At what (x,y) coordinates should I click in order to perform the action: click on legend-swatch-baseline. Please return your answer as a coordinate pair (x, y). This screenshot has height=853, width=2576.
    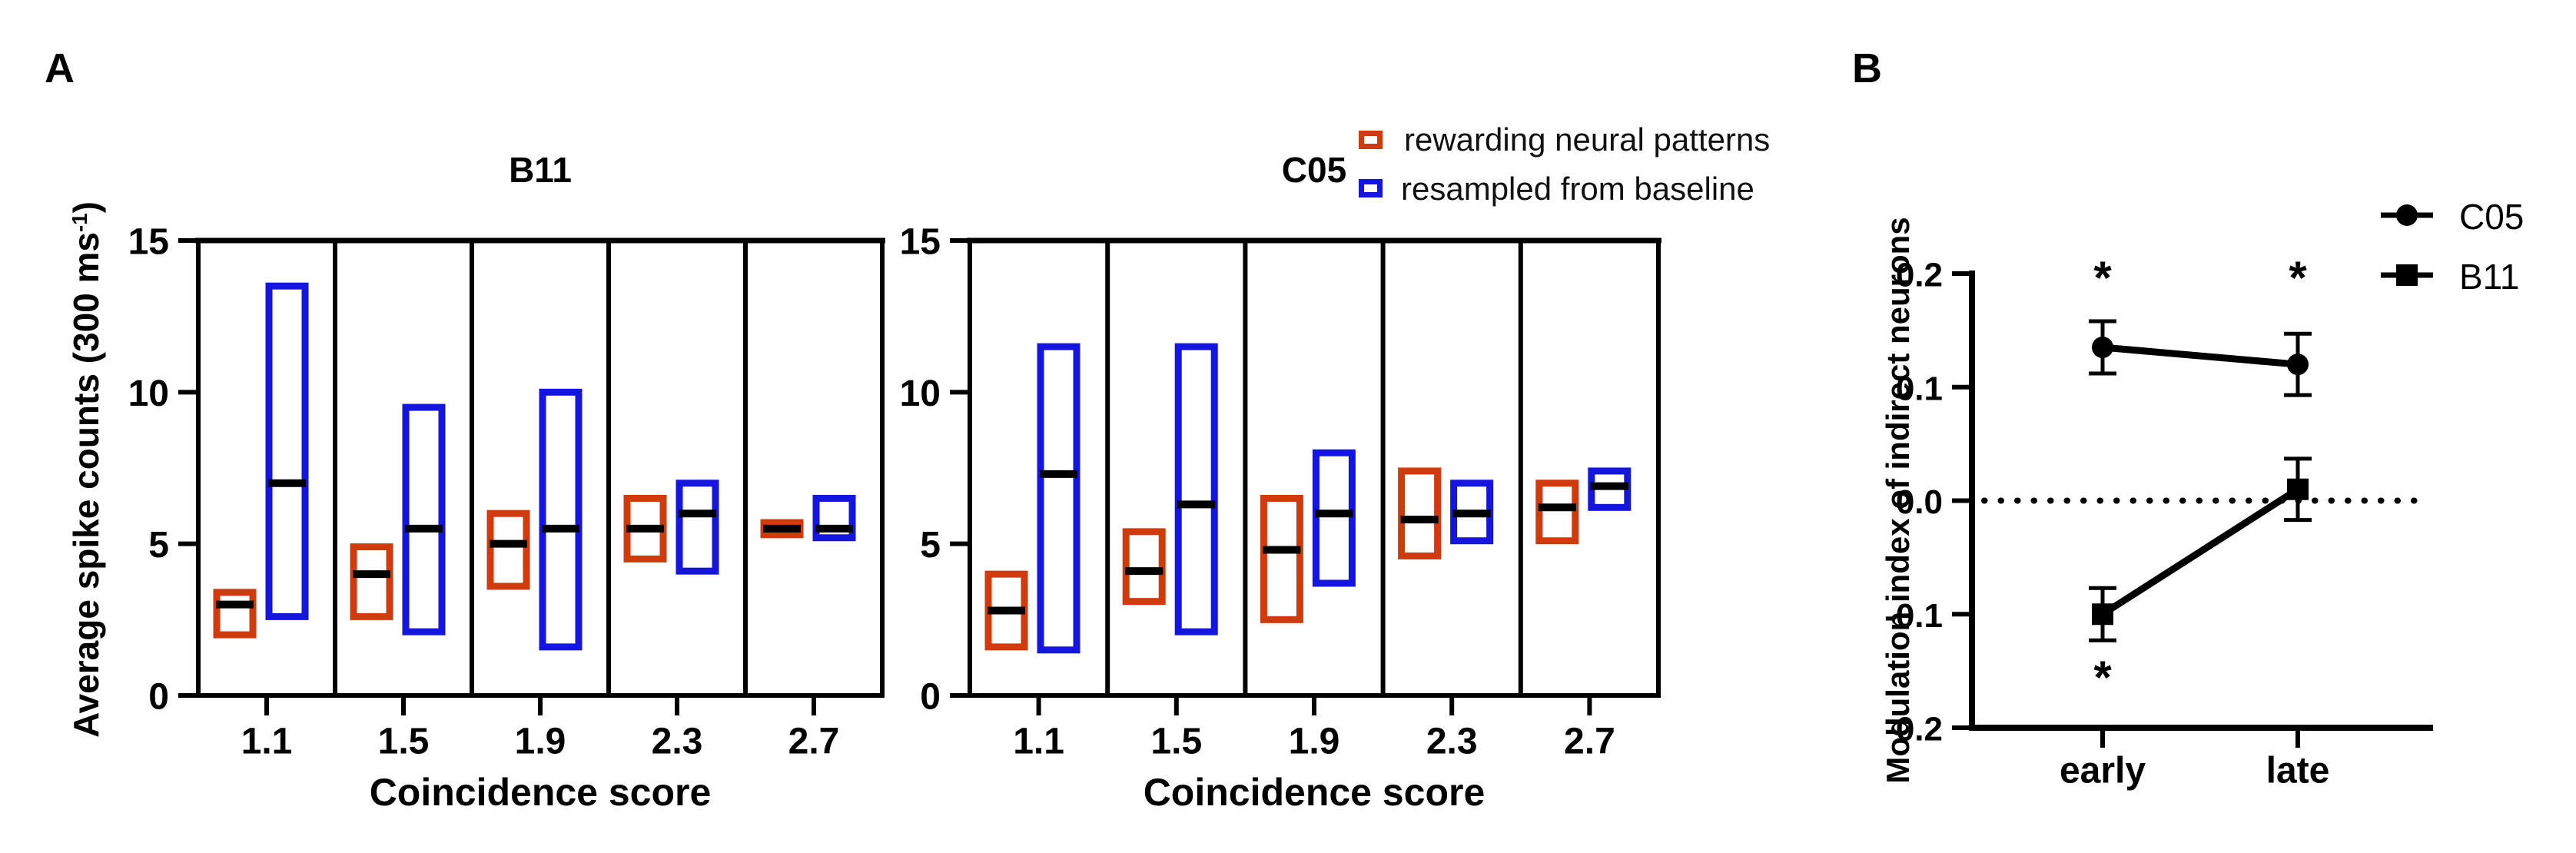
    Looking at the image, I should click on (1371, 188).